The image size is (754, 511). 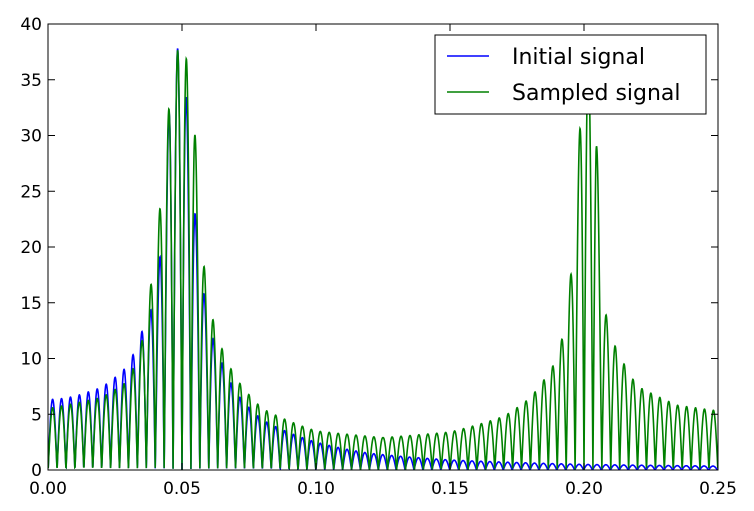 What do you see at coordinates (182, 489) in the screenshot?
I see `x-tick-label: 0.05` at bounding box center [182, 489].